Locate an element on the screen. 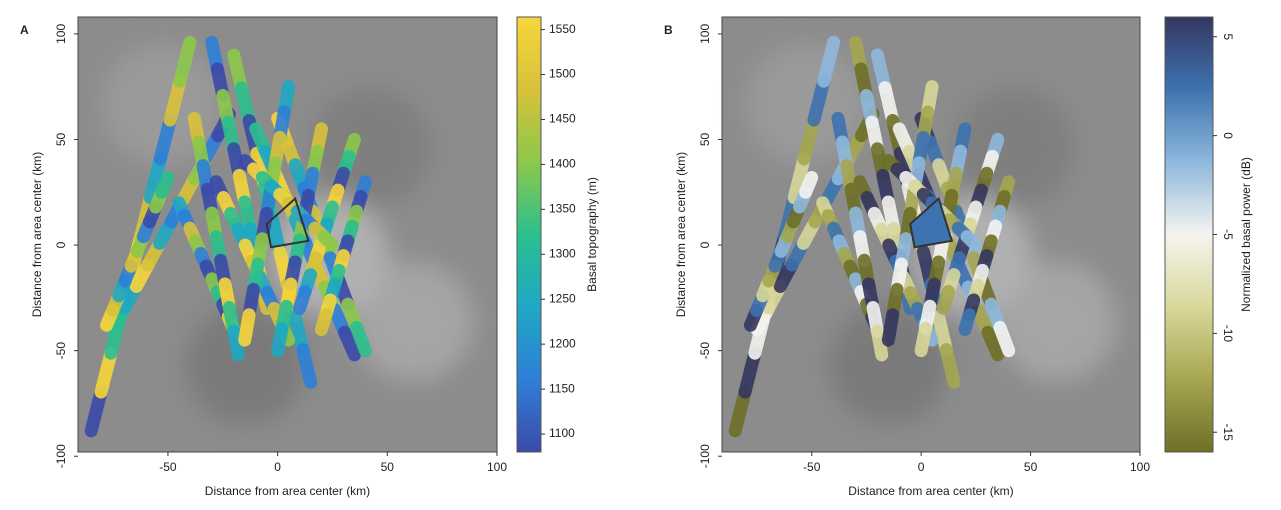 The height and width of the screenshot is (510, 1281). colorbar-tick-label: 1400 is located at coordinates (562, 164).